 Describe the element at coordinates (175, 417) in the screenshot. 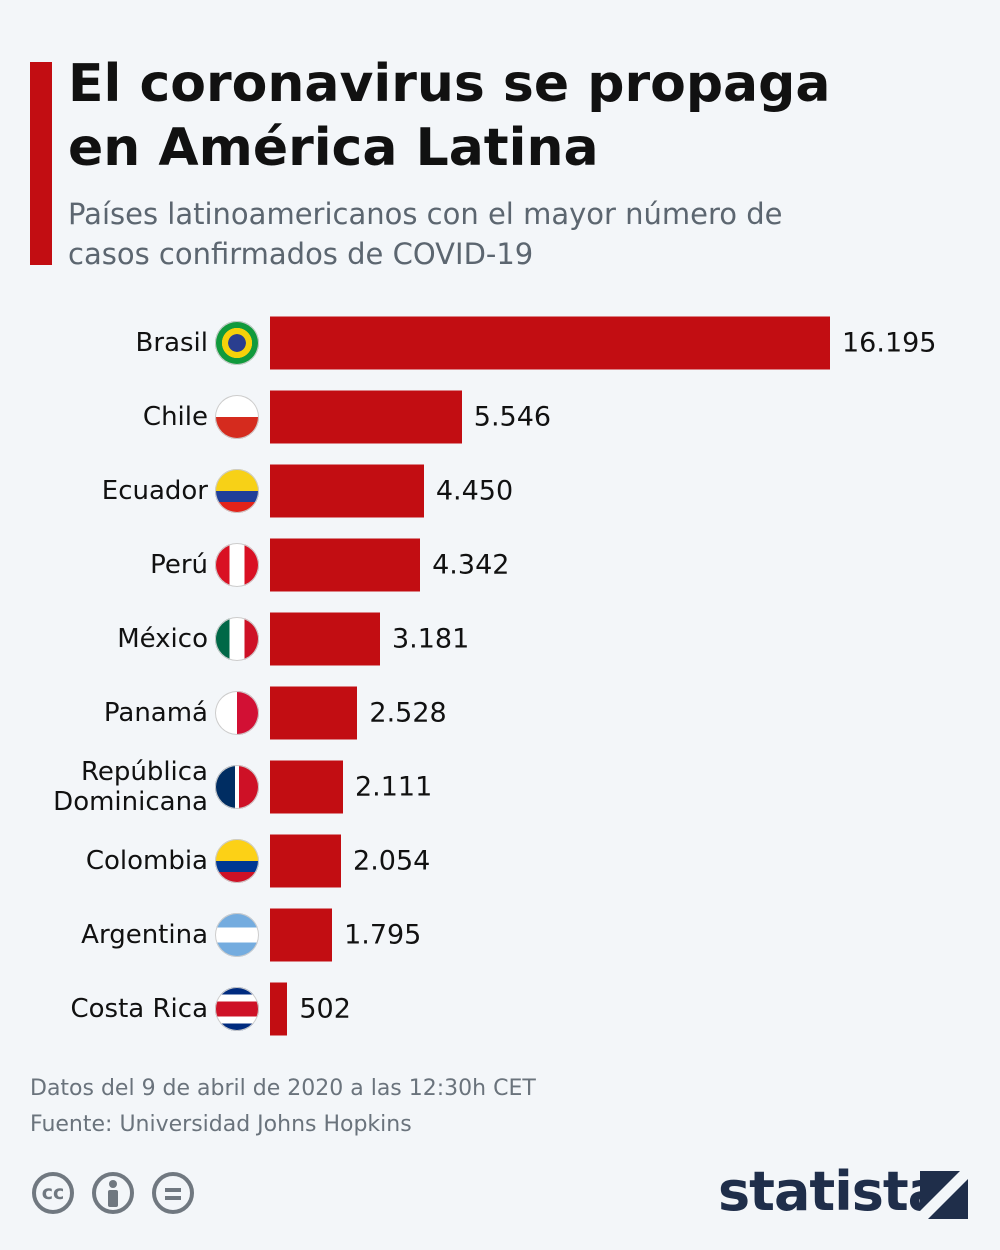

I see `category-label: Chile` at that location.